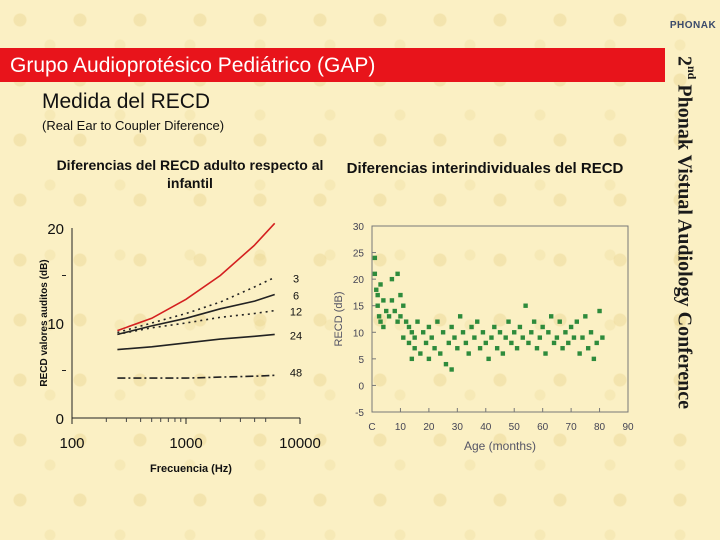  What do you see at coordinates (193, 65) in the screenshot?
I see `page-title: Grupo Audioprotésico Pediátrico (GAP)` at bounding box center [193, 65].